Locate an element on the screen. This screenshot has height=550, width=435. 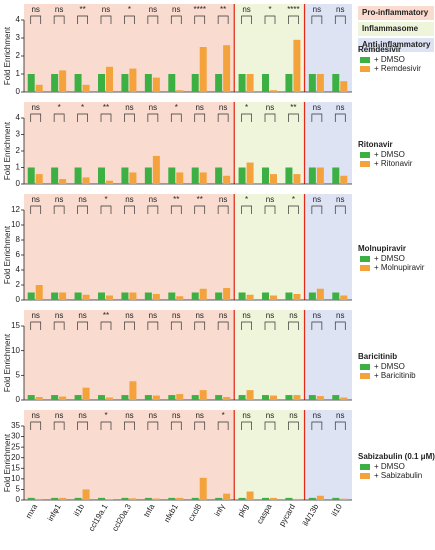
y-tick-label: 4 is located at coordinates (18, 19).